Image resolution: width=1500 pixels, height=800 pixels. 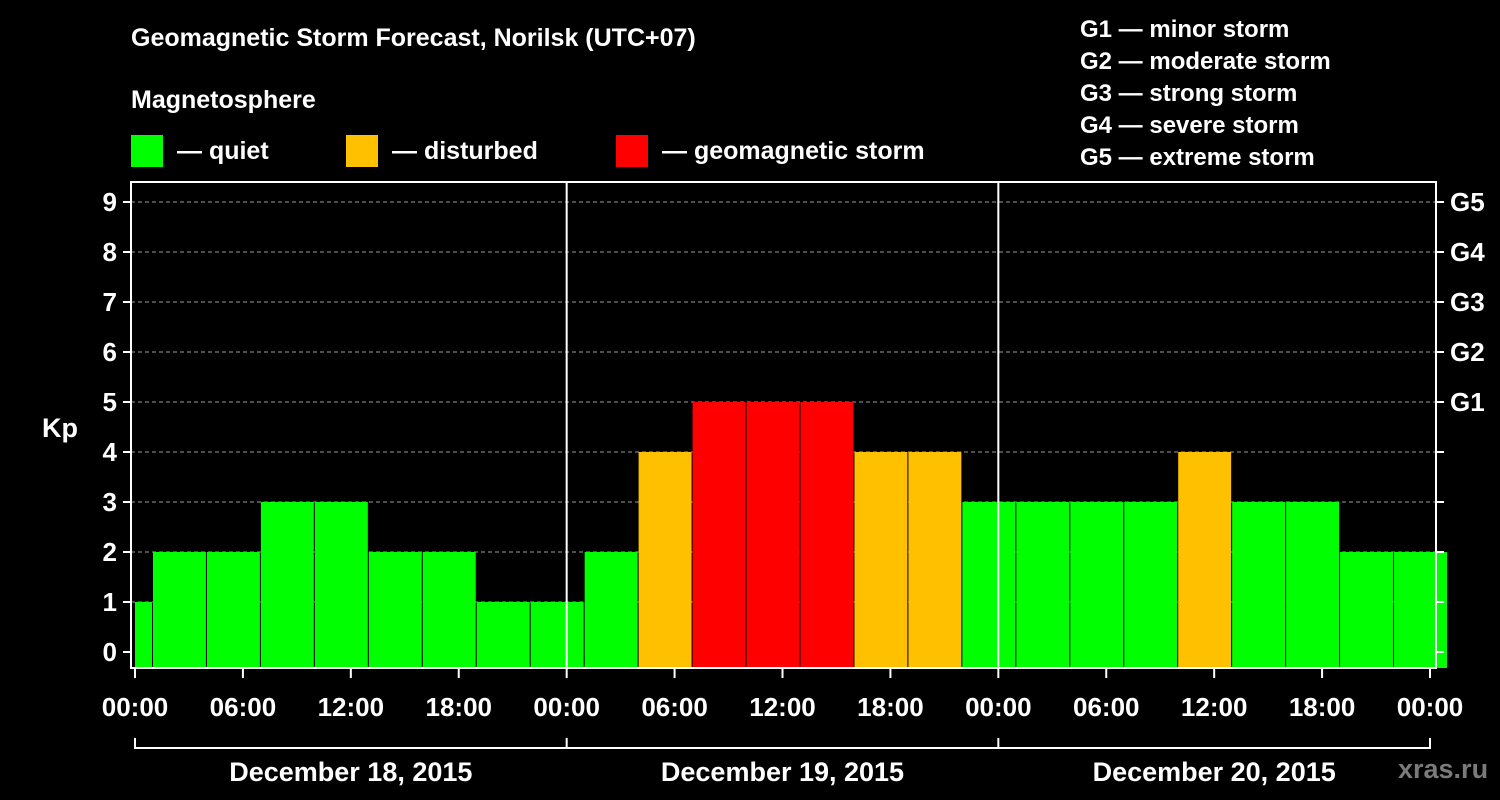 What do you see at coordinates (110, 402) in the screenshot?
I see `y-tick-label: 5` at bounding box center [110, 402].